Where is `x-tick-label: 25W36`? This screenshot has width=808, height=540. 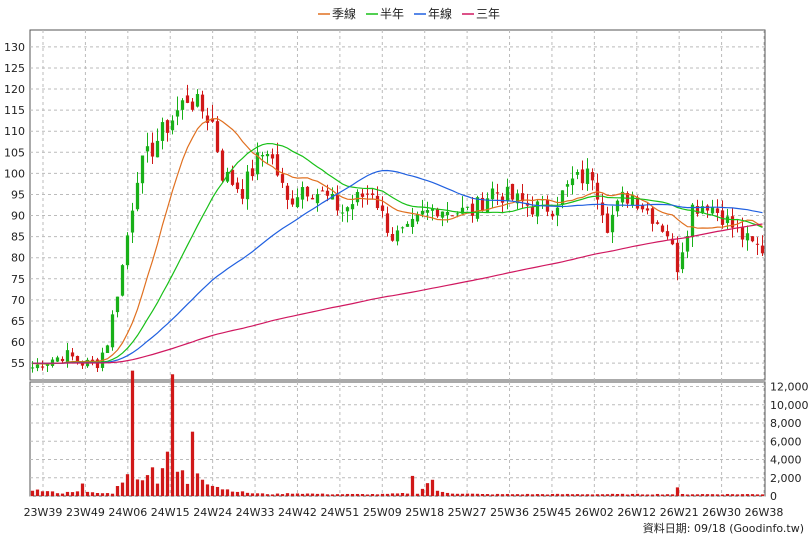 x-tick-label: 25W36 is located at coordinates (509, 512).